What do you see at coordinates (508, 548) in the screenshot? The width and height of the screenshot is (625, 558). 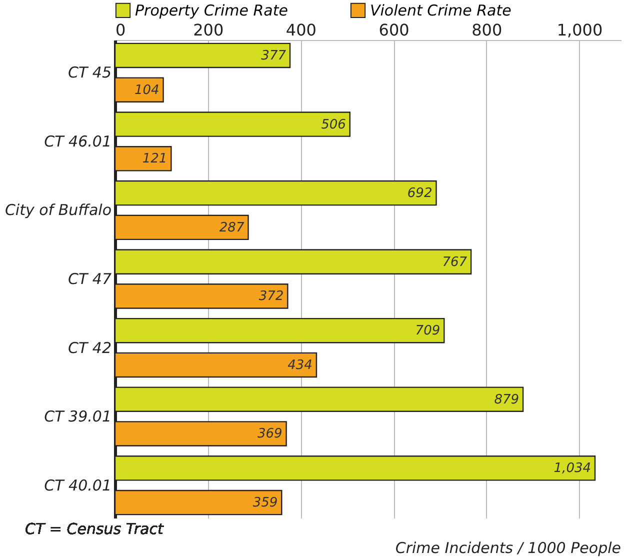 I see `x-axis-title: Crime Incidents / 1000 People` at bounding box center [508, 548].